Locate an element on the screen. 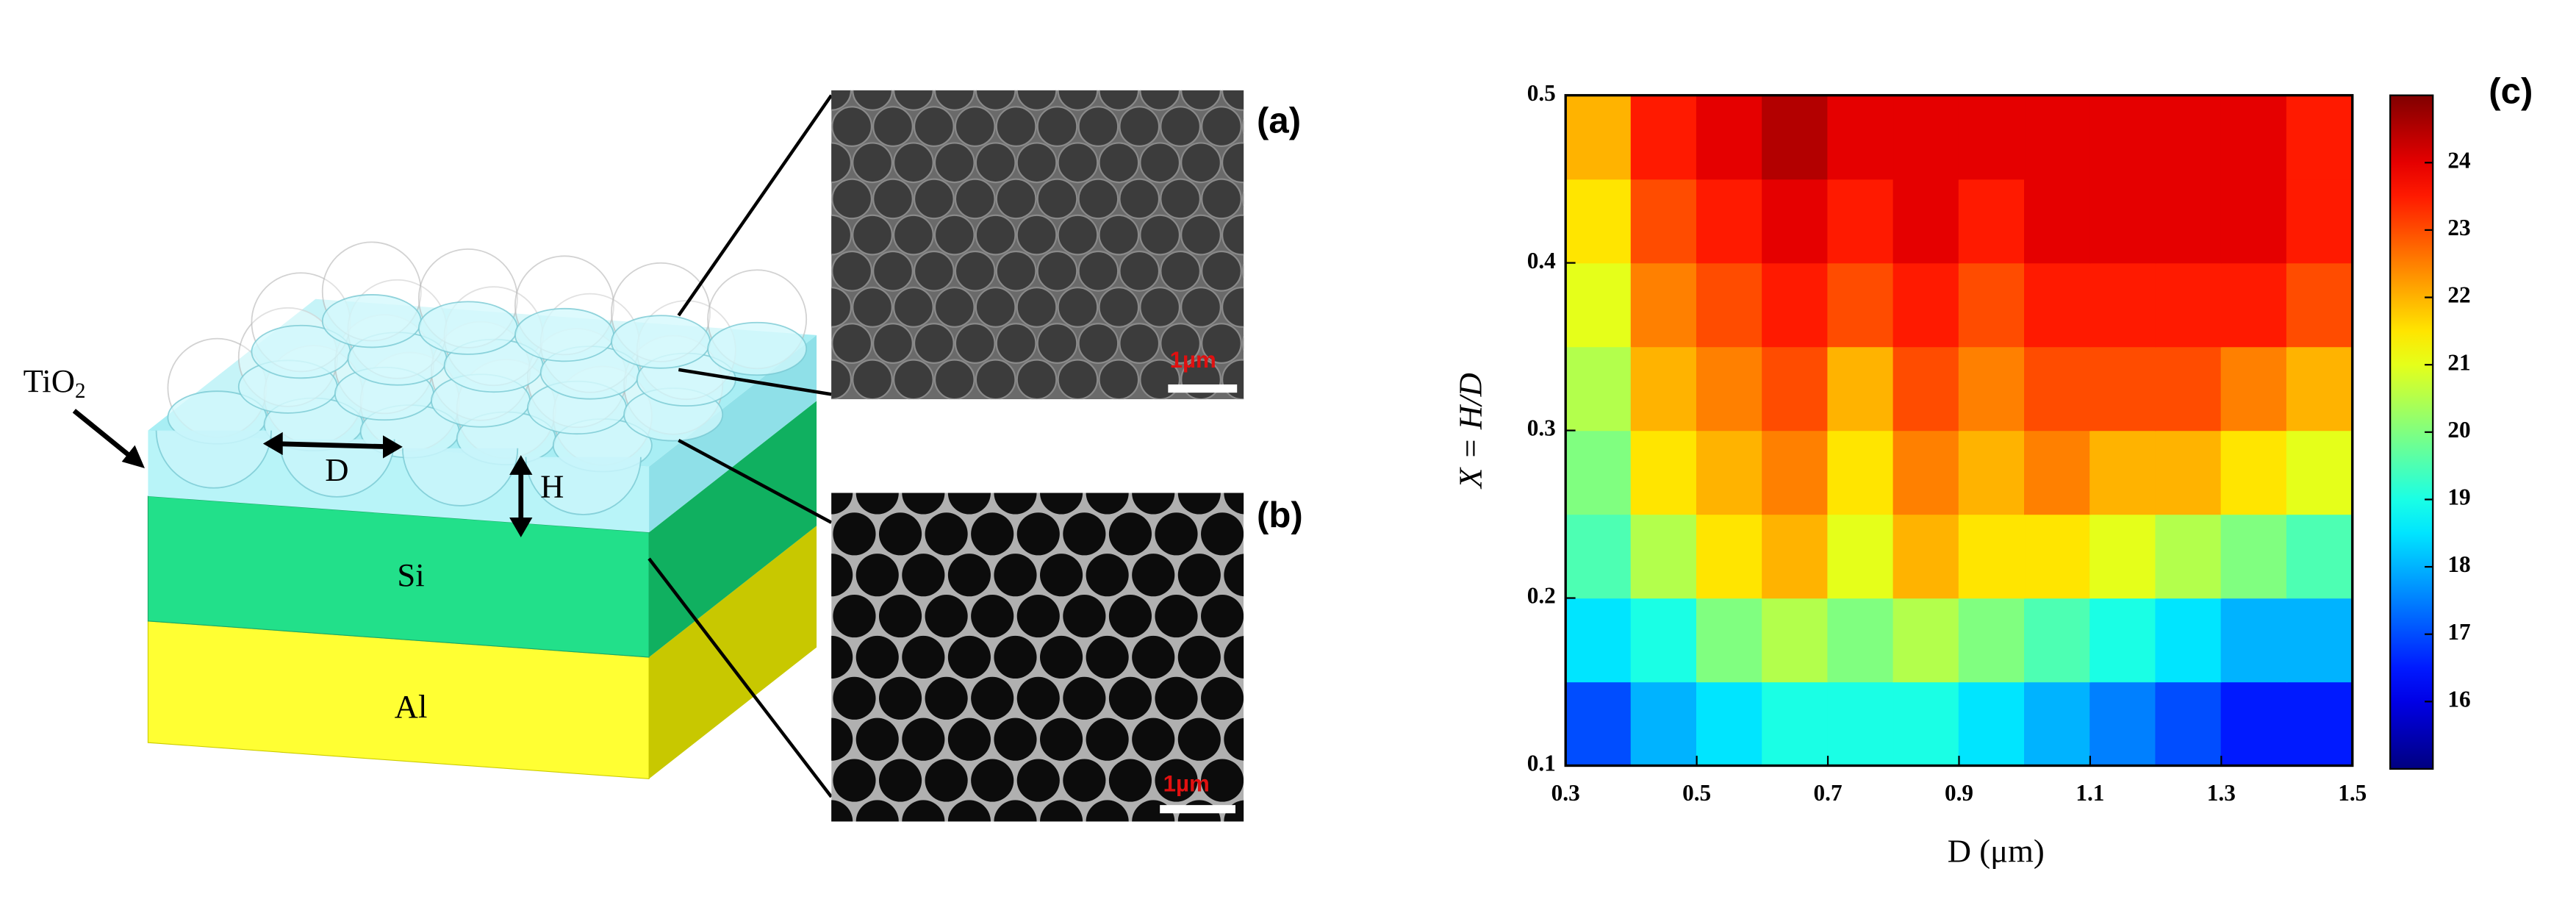  panel-label: (b) is located at coordinates (1280, 515).